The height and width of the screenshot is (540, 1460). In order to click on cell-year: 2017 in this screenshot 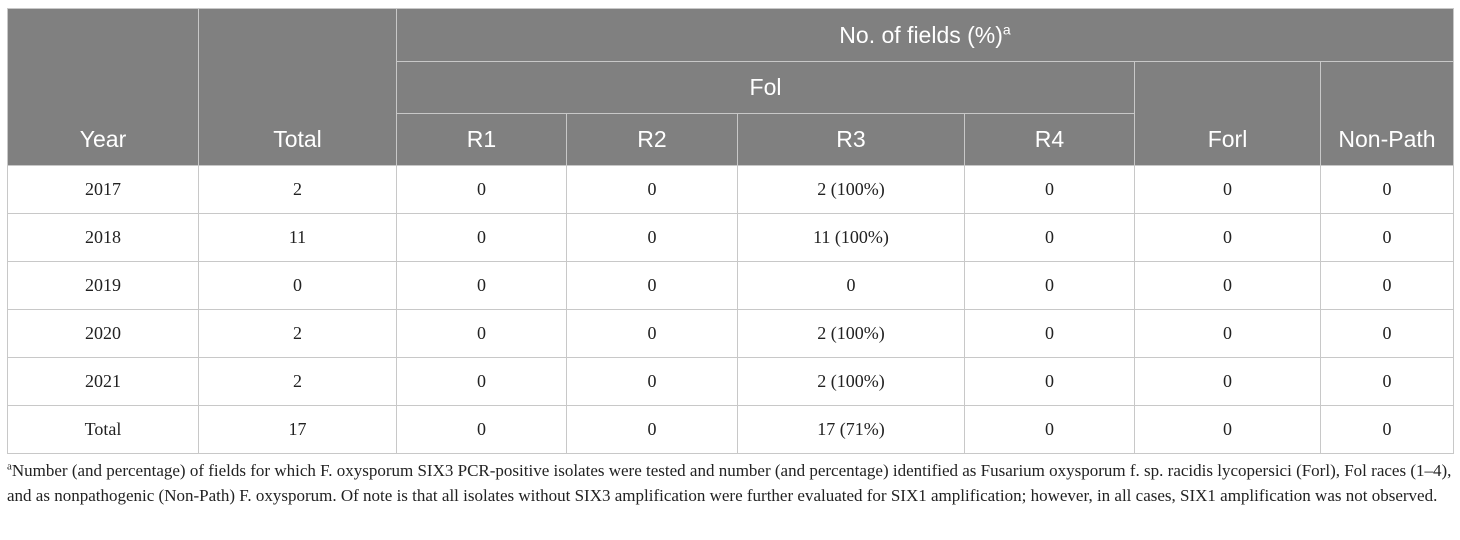, I will do `click(103, 189)`.